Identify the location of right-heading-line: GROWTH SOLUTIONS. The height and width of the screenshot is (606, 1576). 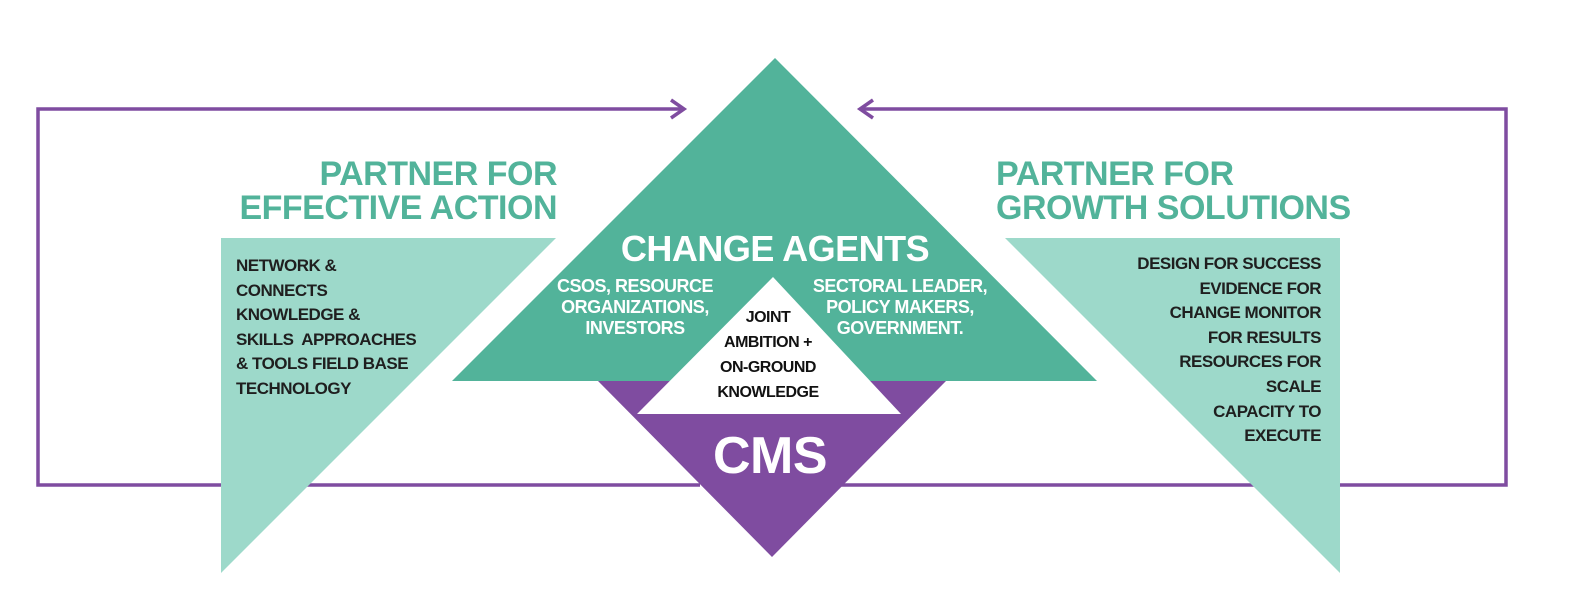
(1173, 208).